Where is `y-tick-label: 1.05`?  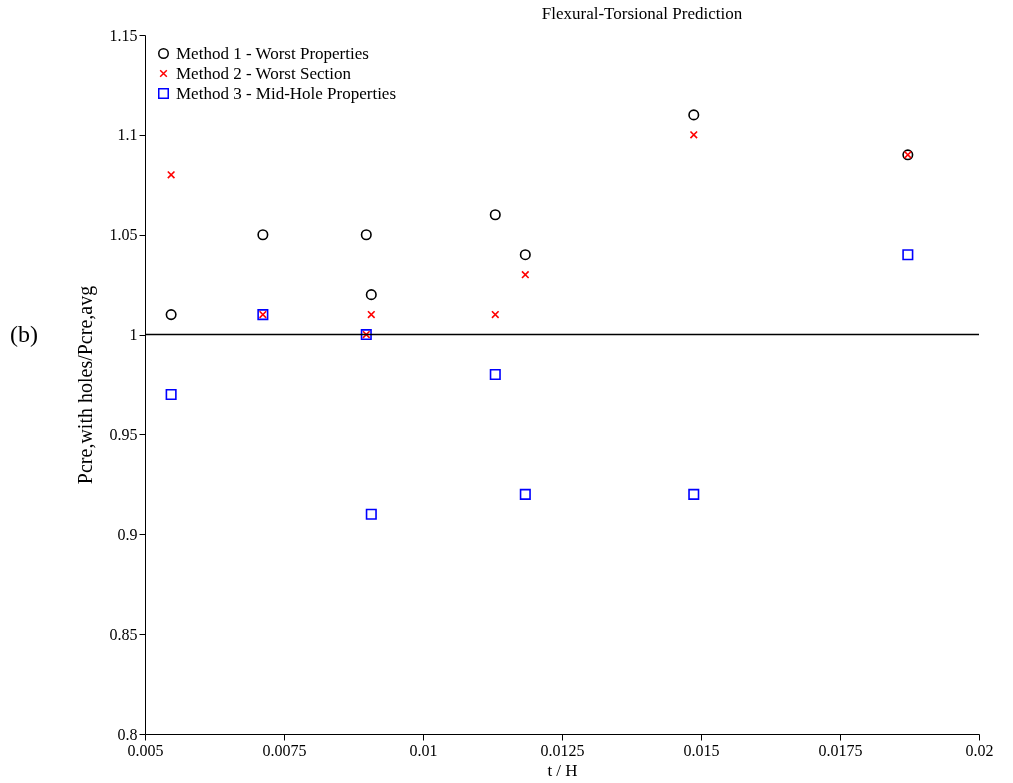
y-tick-label: 1.05 is located at coordinates (123, 235).